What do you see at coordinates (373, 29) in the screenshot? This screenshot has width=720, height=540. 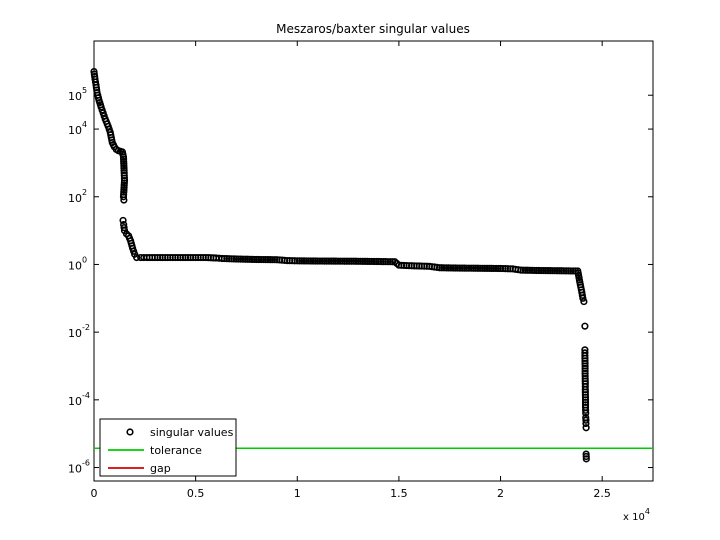 I see `chart-title: Meszaros/baxter singular values` at bounding box center [373, 29].